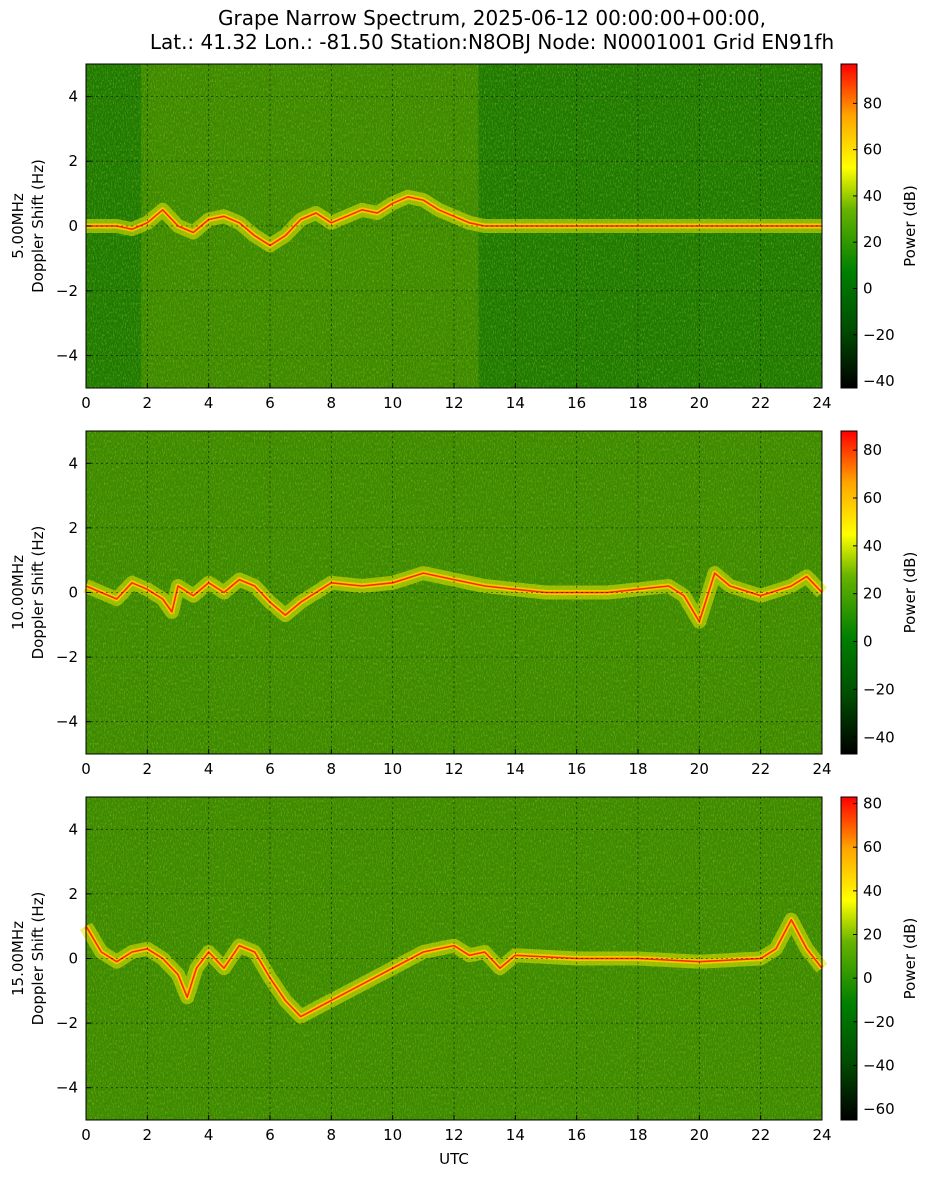 This screenshot has width=932, height=1178. What do you see at coordinates (18, 958) in the screenshot?
I see `y-axis-label-freq: 15.00MHz` at bounding box center [18, 958].